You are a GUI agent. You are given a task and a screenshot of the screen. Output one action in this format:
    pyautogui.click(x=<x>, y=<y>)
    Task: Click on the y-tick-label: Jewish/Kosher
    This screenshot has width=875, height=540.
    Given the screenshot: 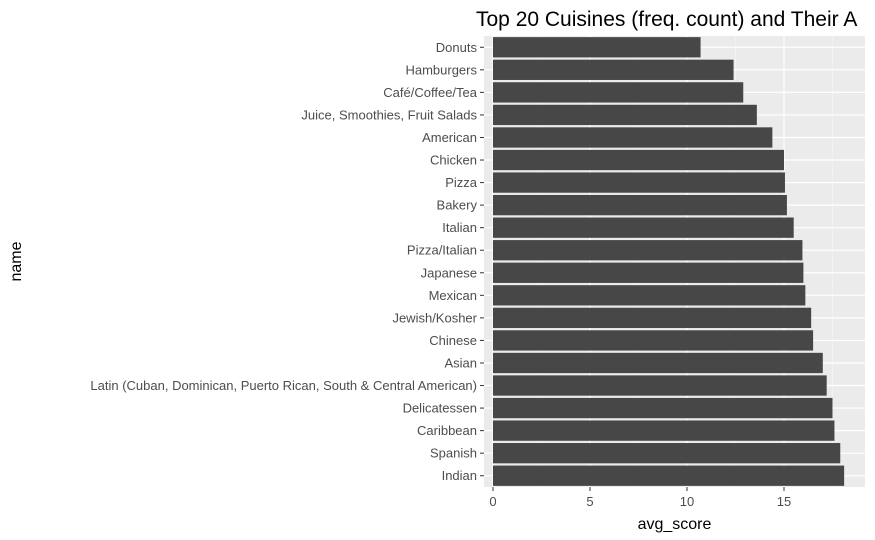 What is the action you would take?
    pyautogui.click(x=434, y=317)
    